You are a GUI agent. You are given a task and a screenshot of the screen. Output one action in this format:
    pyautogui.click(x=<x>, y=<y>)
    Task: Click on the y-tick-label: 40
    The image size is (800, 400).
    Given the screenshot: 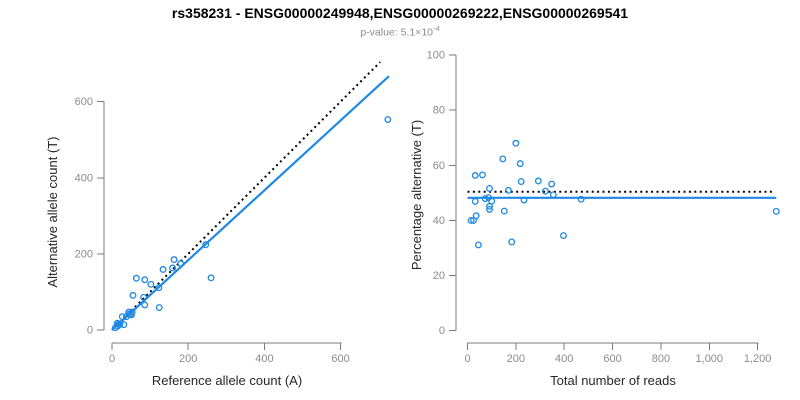 What is the action you would take?
    pyautogui.click(x=439, y=221)
    